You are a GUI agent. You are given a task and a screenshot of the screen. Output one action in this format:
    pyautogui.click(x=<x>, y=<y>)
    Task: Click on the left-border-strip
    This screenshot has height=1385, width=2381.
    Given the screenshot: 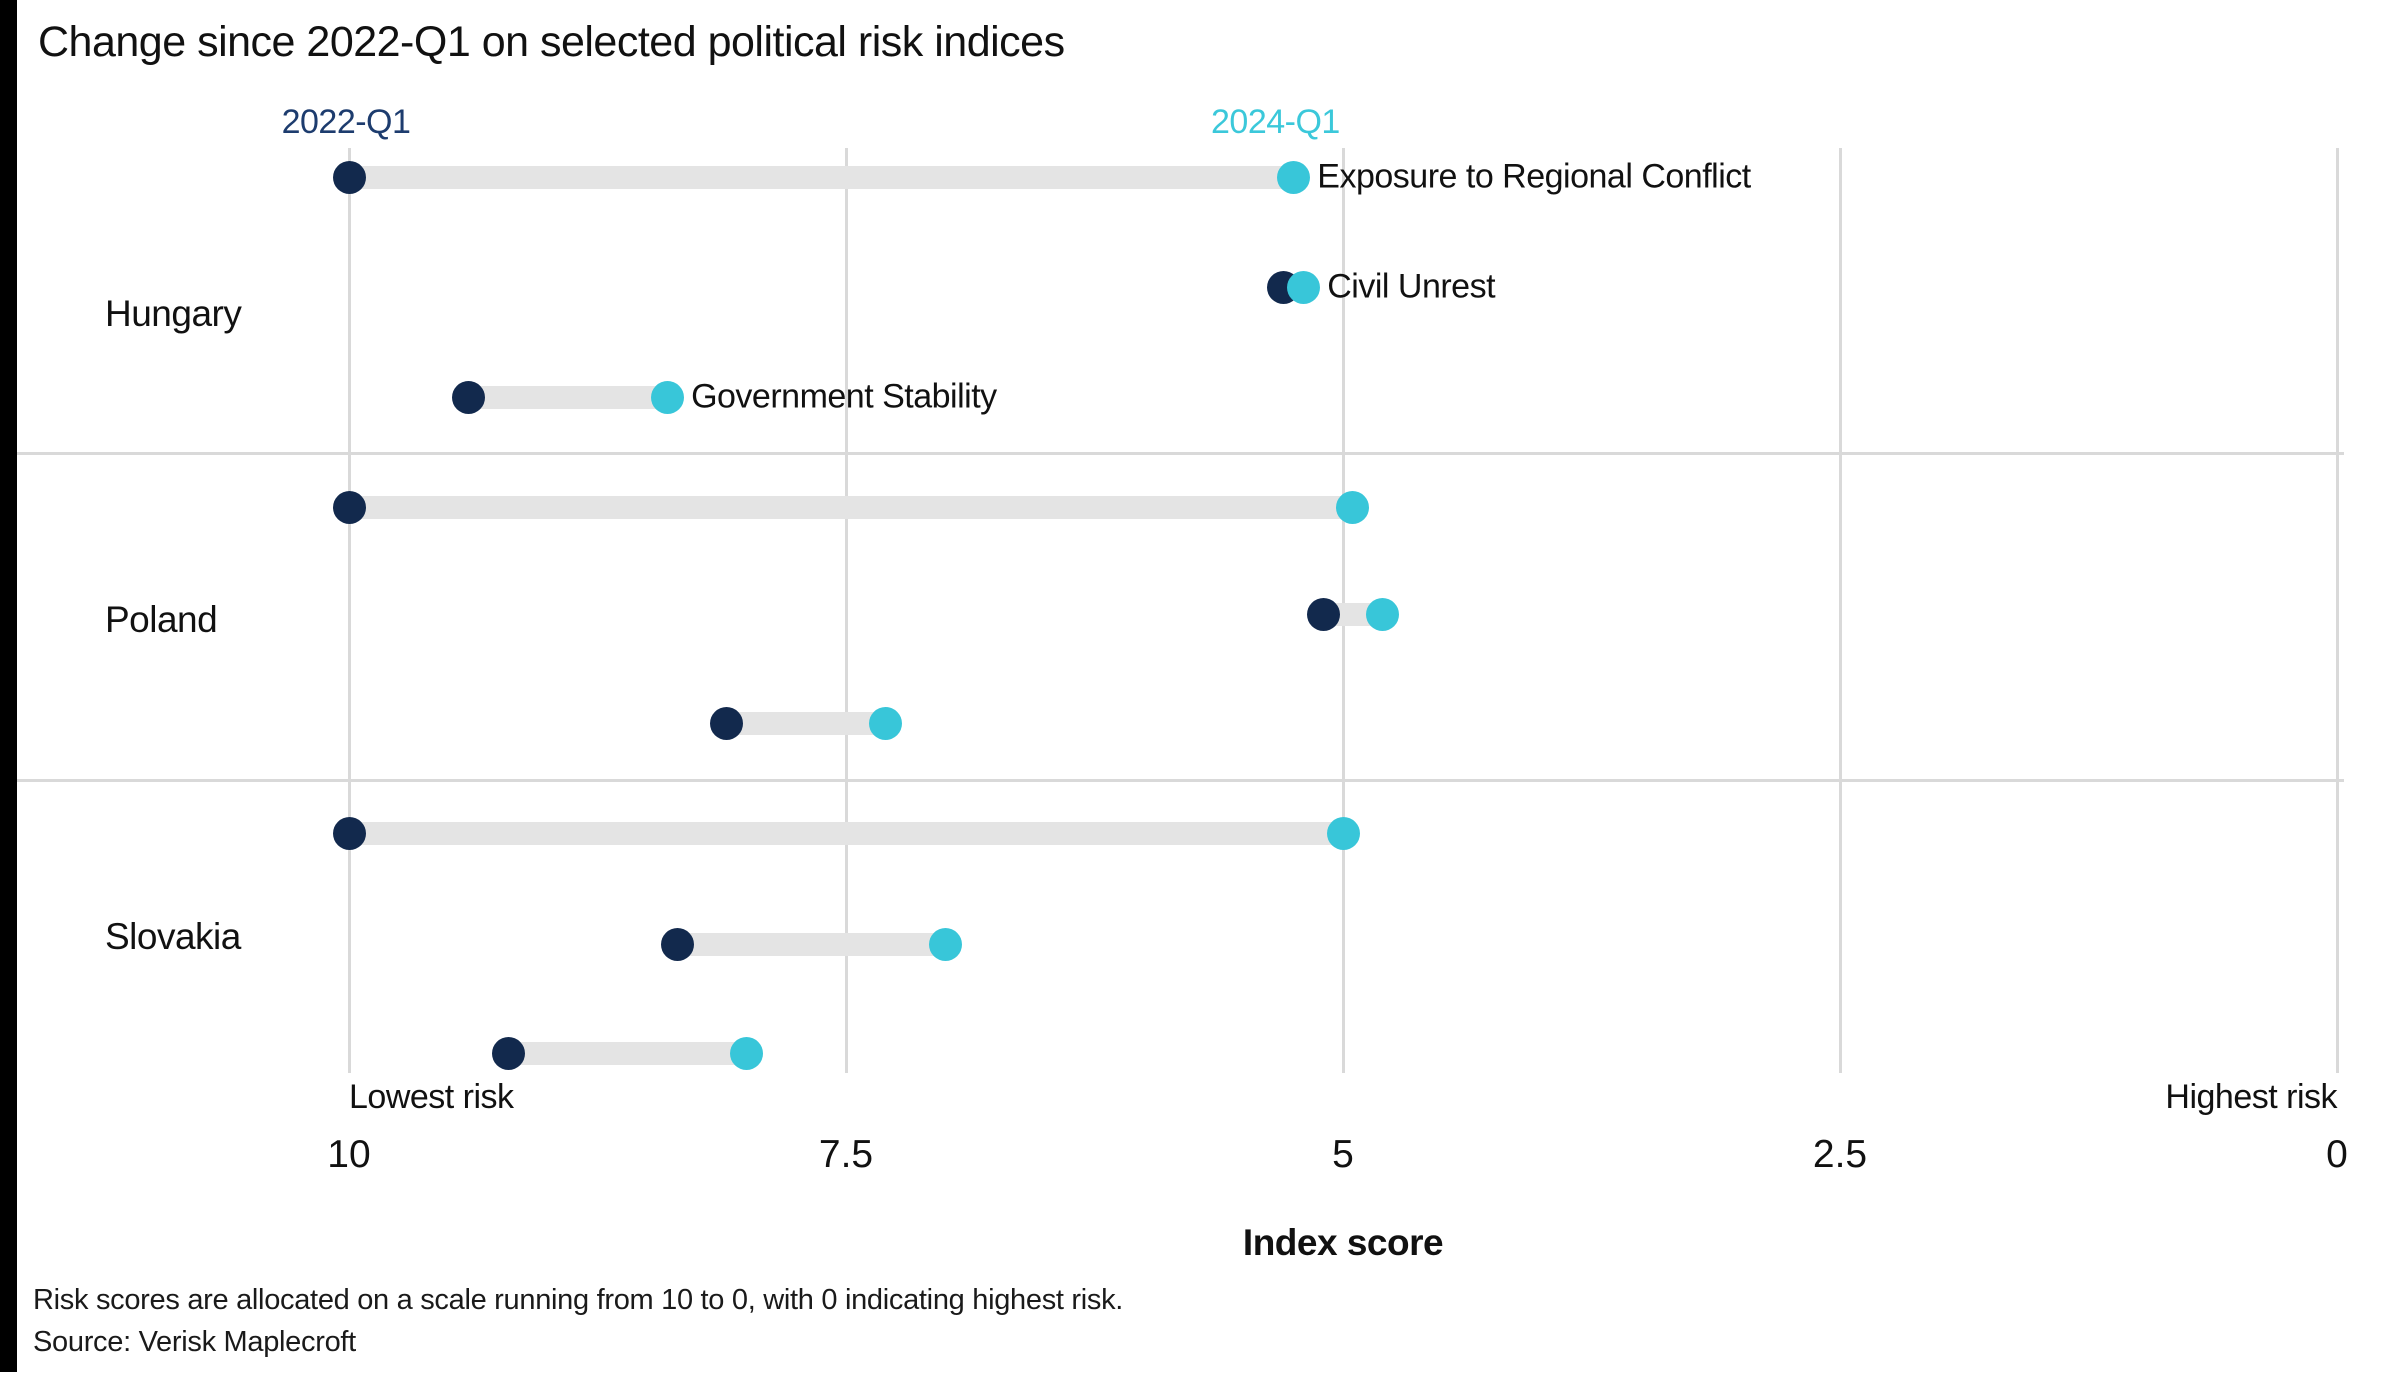 What is the action you would take?
    pyautogui.click(x=8, y=686)
    